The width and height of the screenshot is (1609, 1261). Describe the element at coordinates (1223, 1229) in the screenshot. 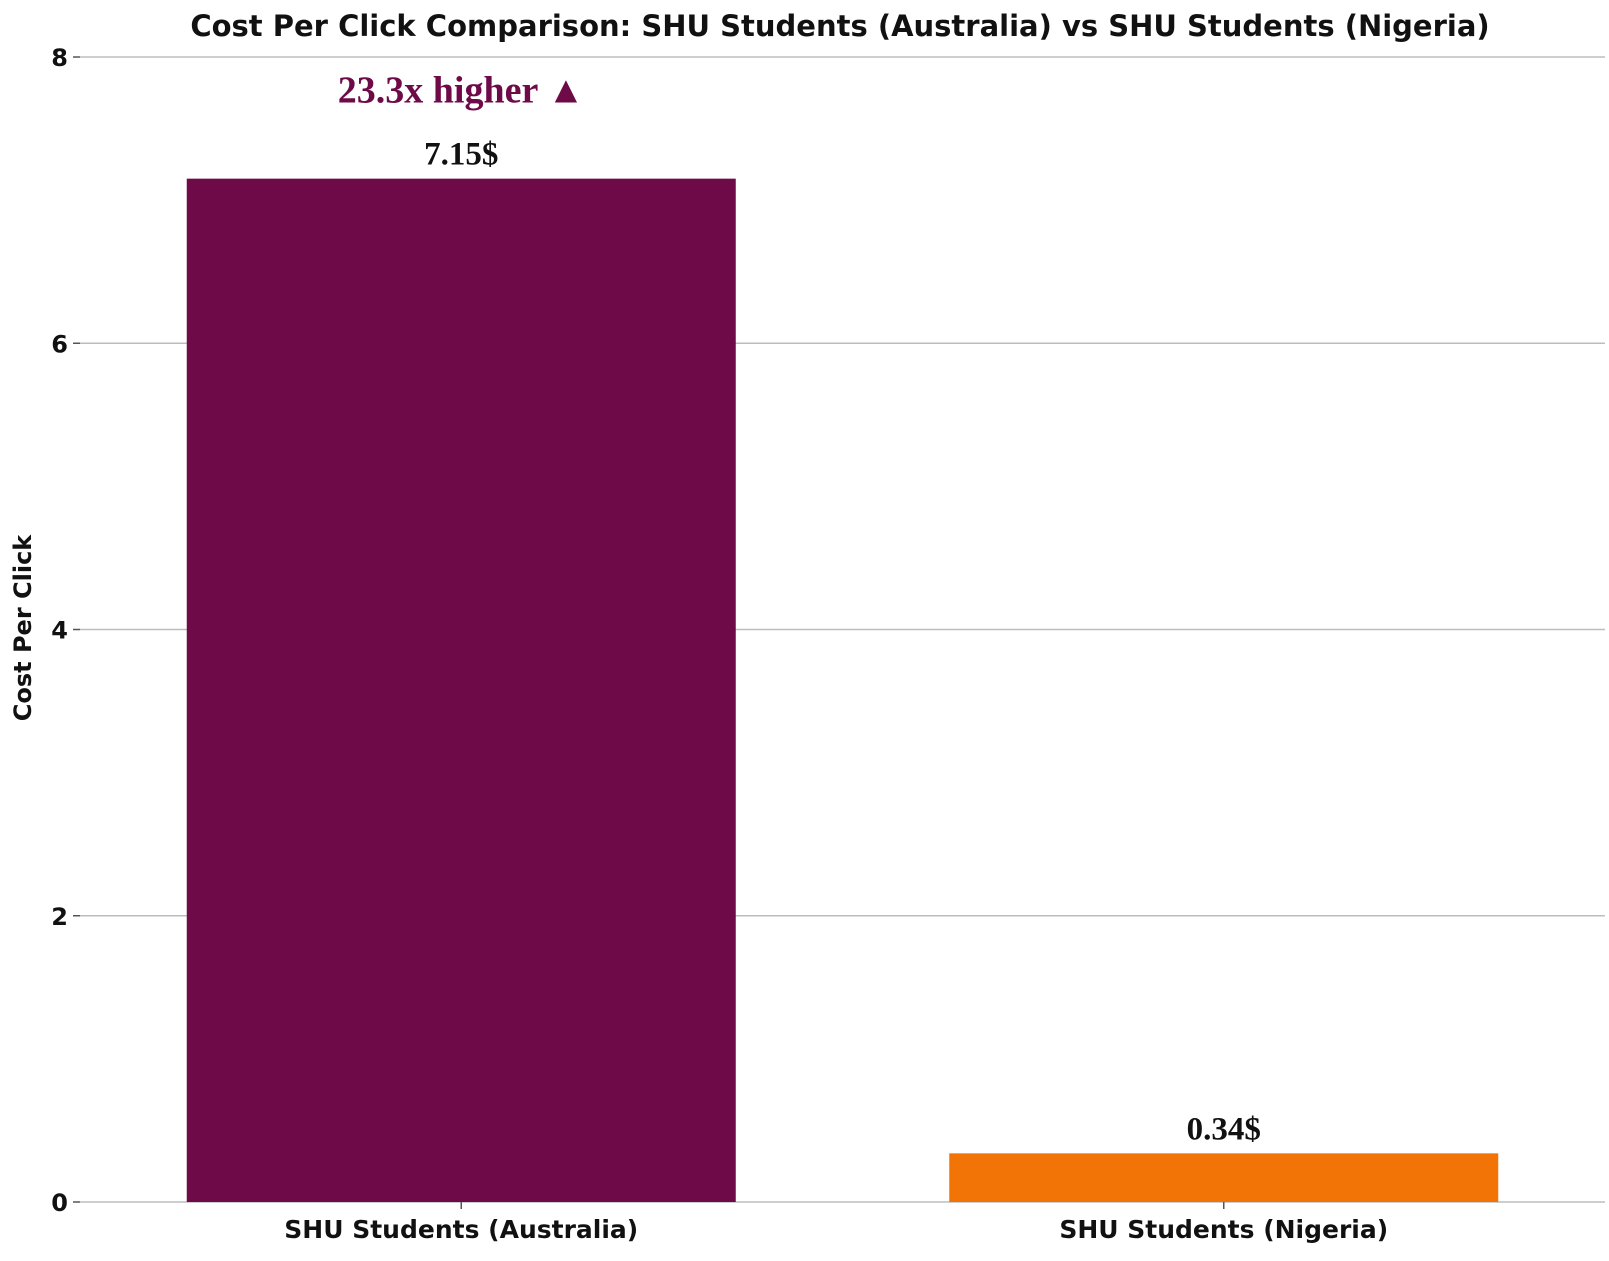

I see `x-tick-label: SHU Students (Nigeria)` at that location.